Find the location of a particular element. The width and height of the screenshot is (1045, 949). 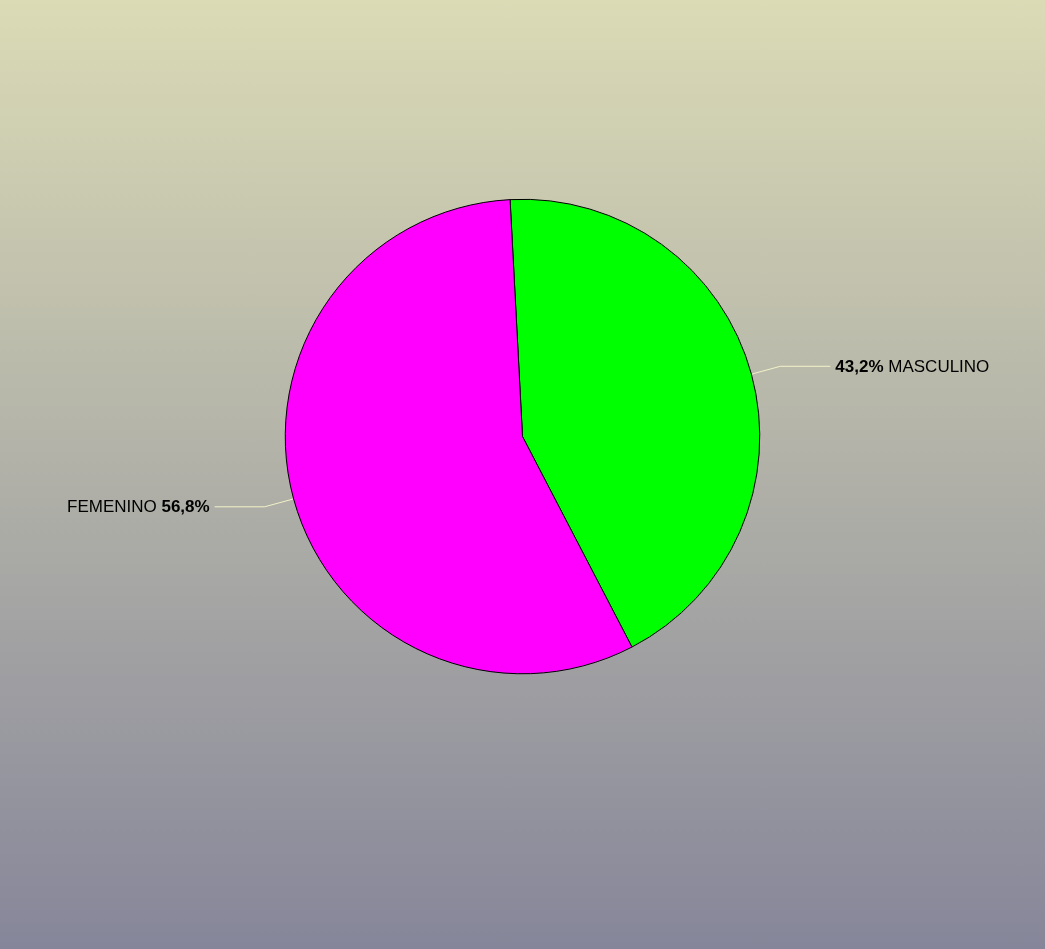

slice-label: FEMENINO is located at coordinates (114, 507).